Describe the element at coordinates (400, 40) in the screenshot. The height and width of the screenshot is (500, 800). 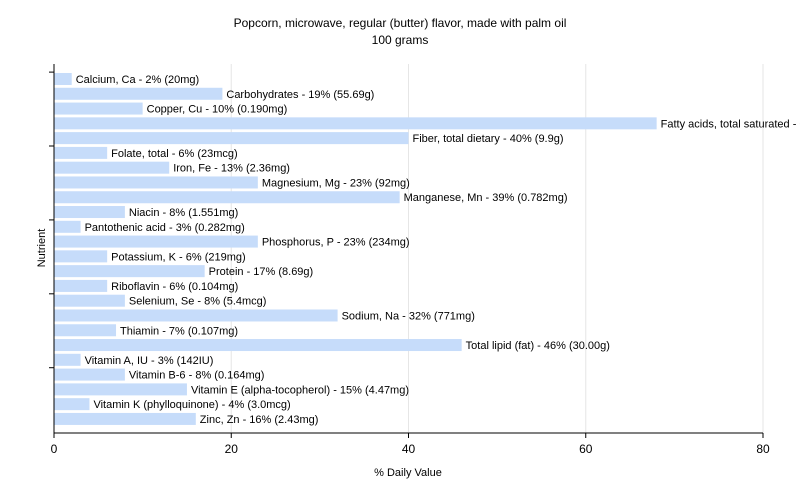
I see `chart-subtitle: 100 grams` at that location.